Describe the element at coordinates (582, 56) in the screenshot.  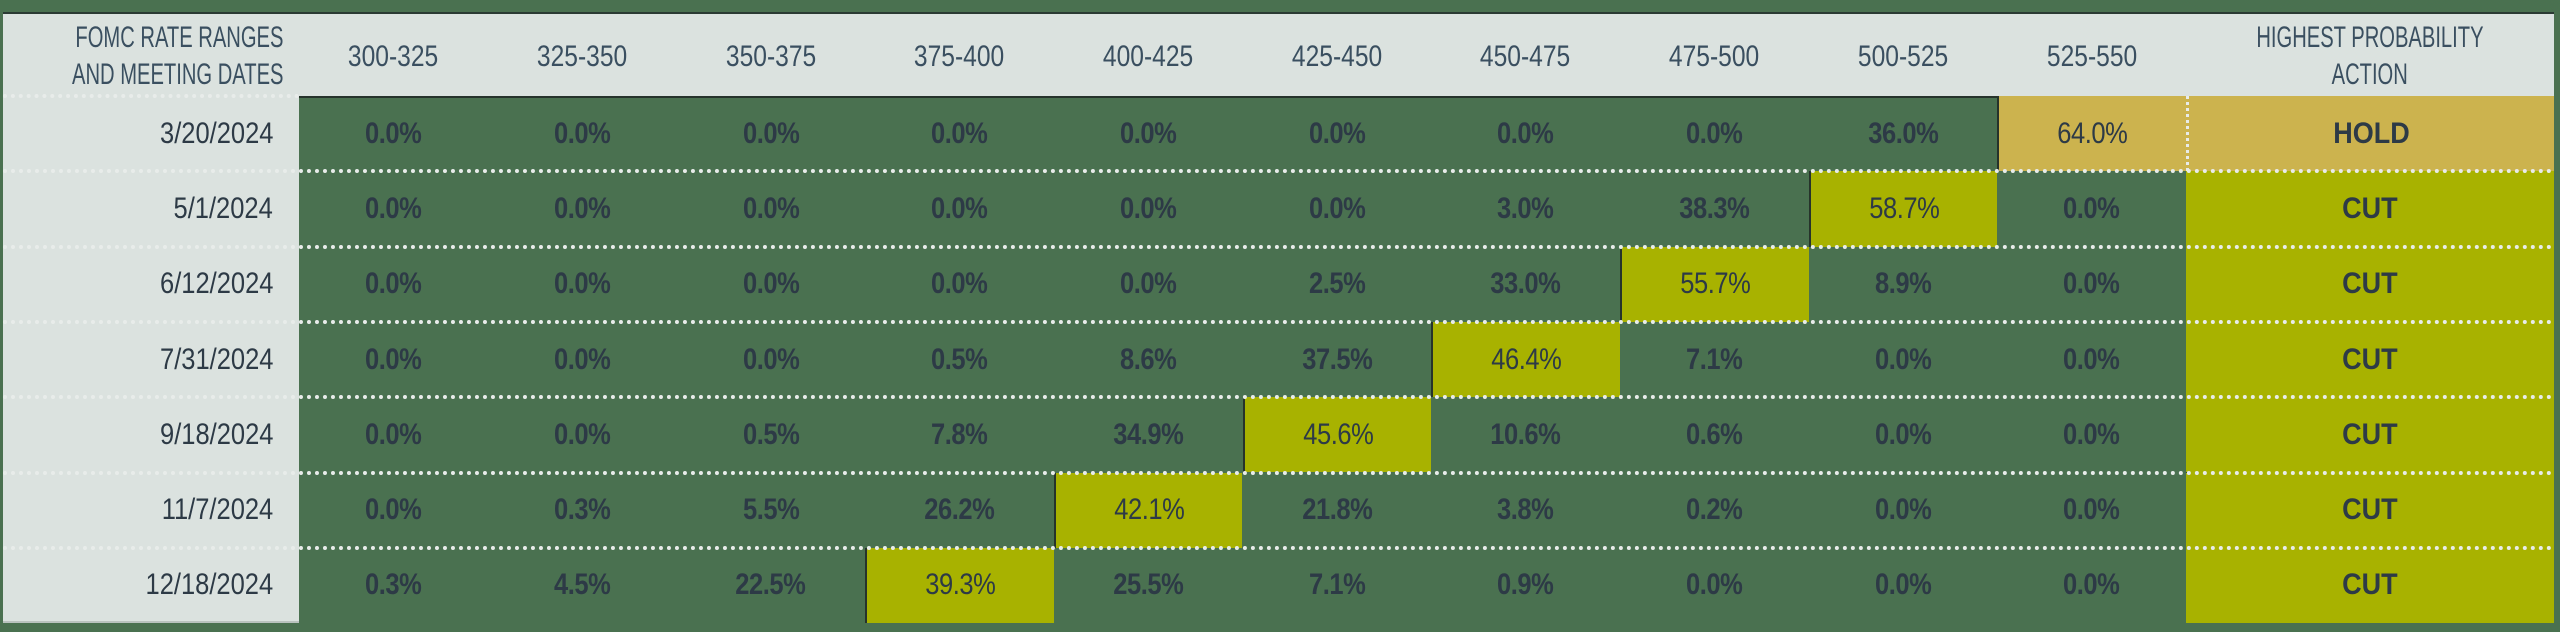
I see `header-range-325-350: 325-350` at that location.